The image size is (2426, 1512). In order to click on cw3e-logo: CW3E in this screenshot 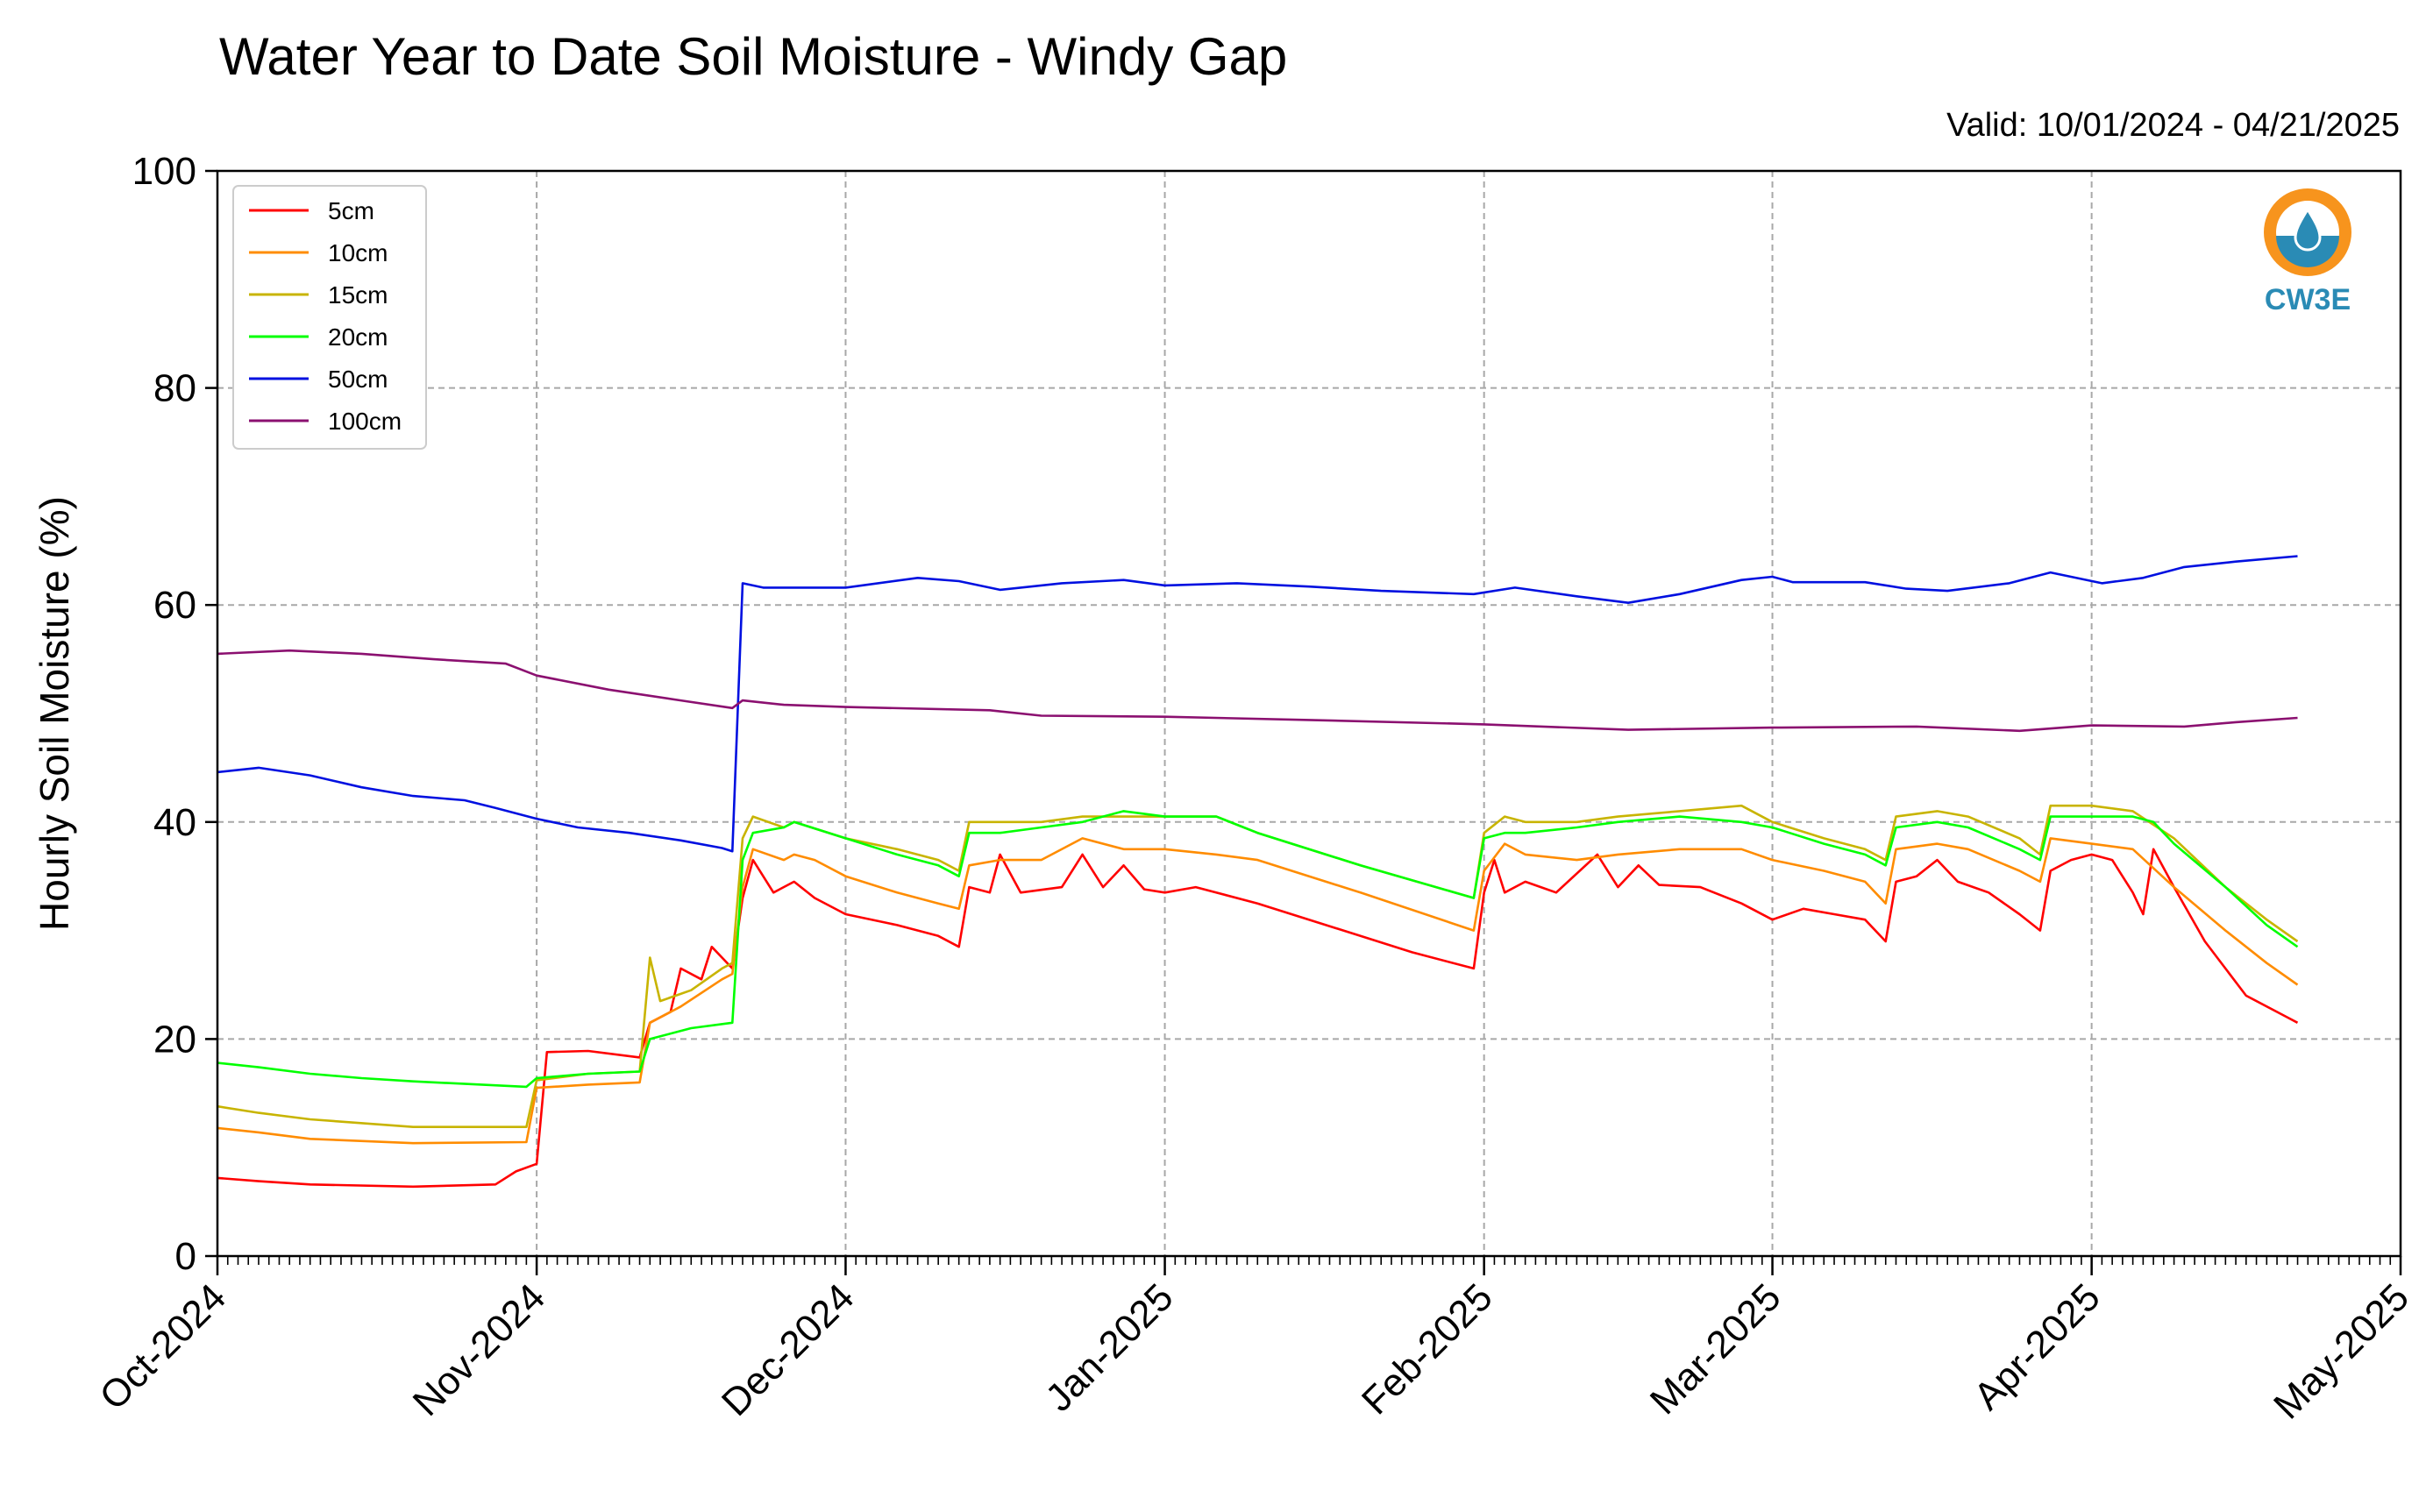, I will do `click(2307, 252)`.